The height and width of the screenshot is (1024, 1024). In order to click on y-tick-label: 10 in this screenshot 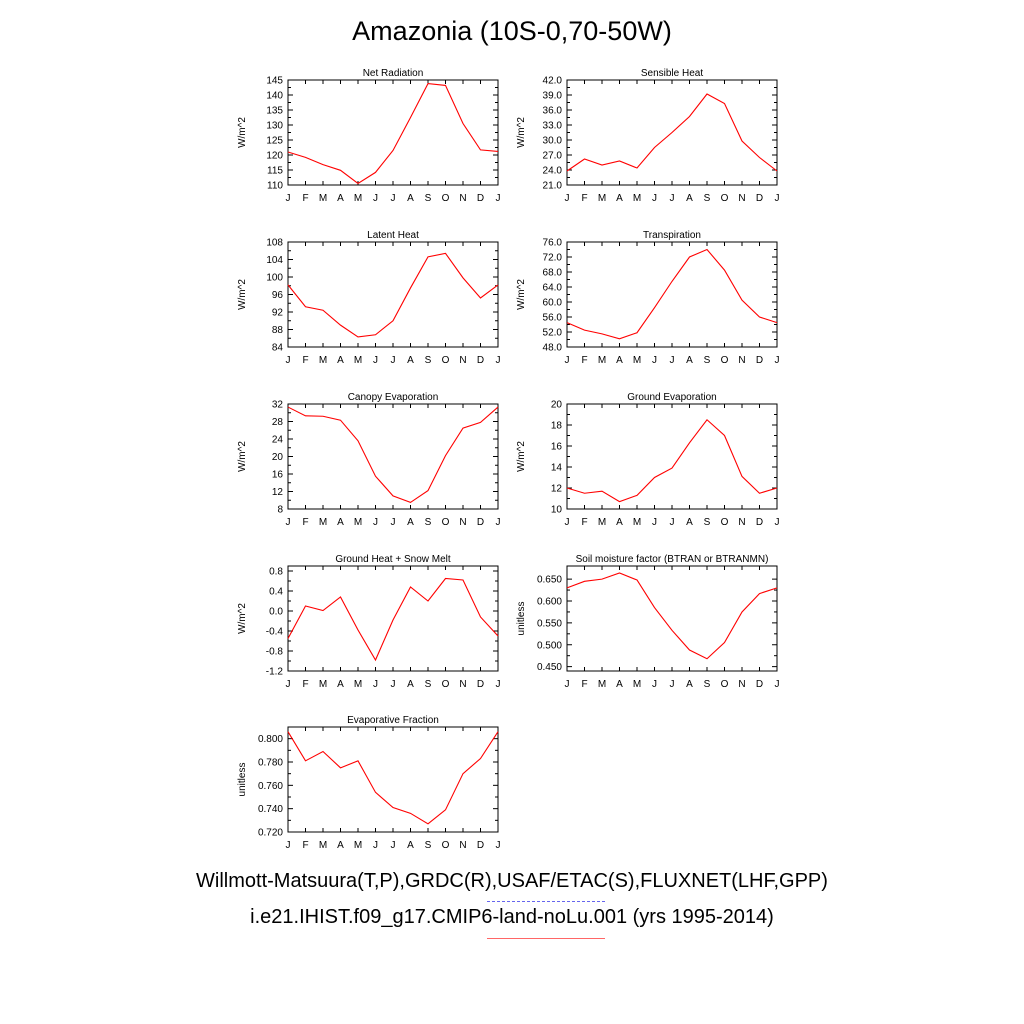, I will do `click(557, 510)`.